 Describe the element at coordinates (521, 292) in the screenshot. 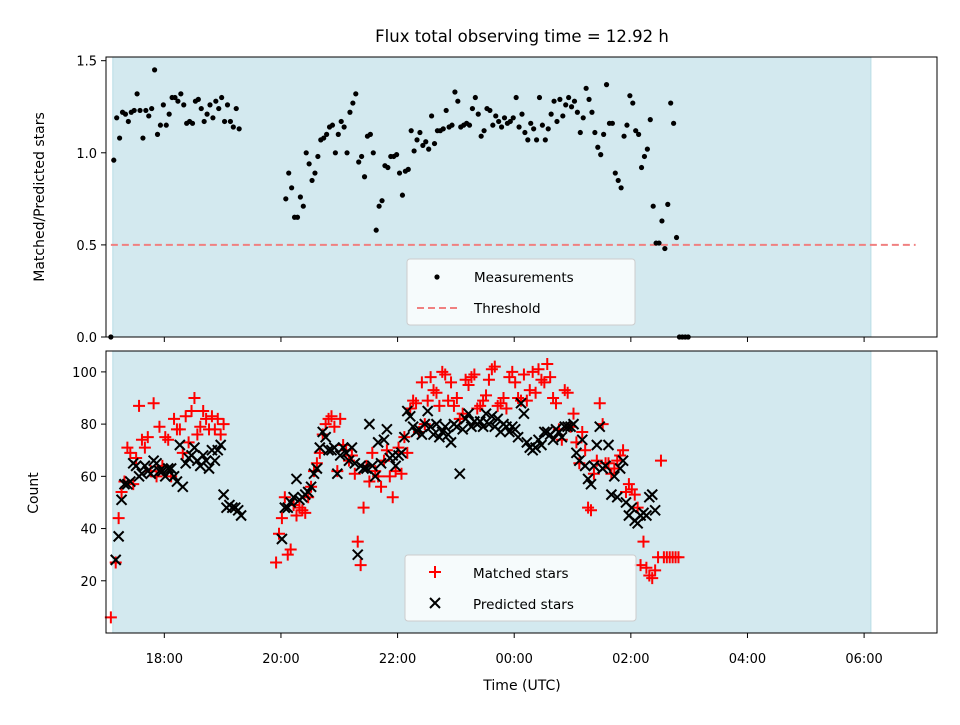

I see `top-legend-box` at that location.